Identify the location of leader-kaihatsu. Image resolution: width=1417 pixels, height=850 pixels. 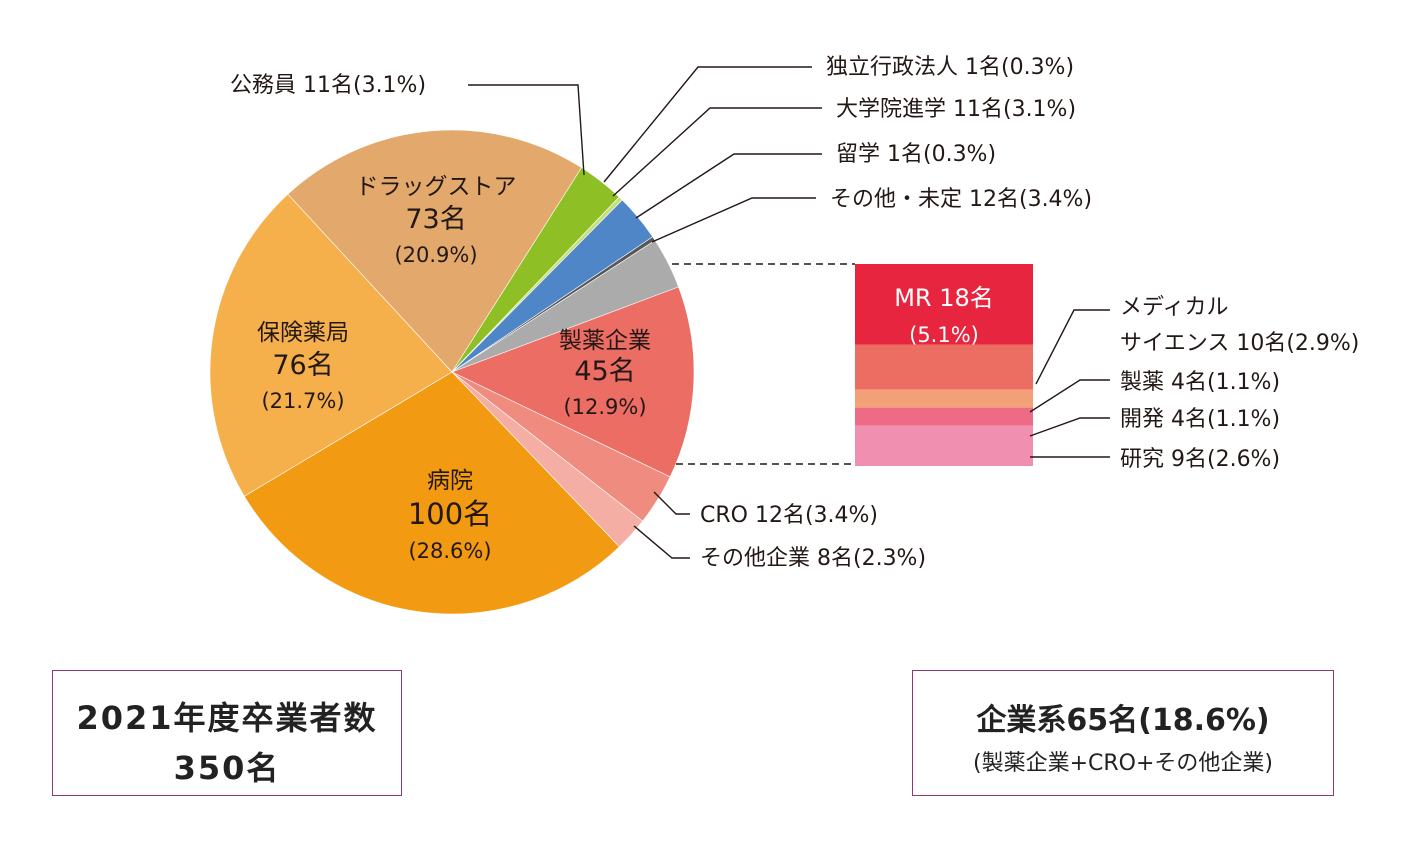
(1069, 427).